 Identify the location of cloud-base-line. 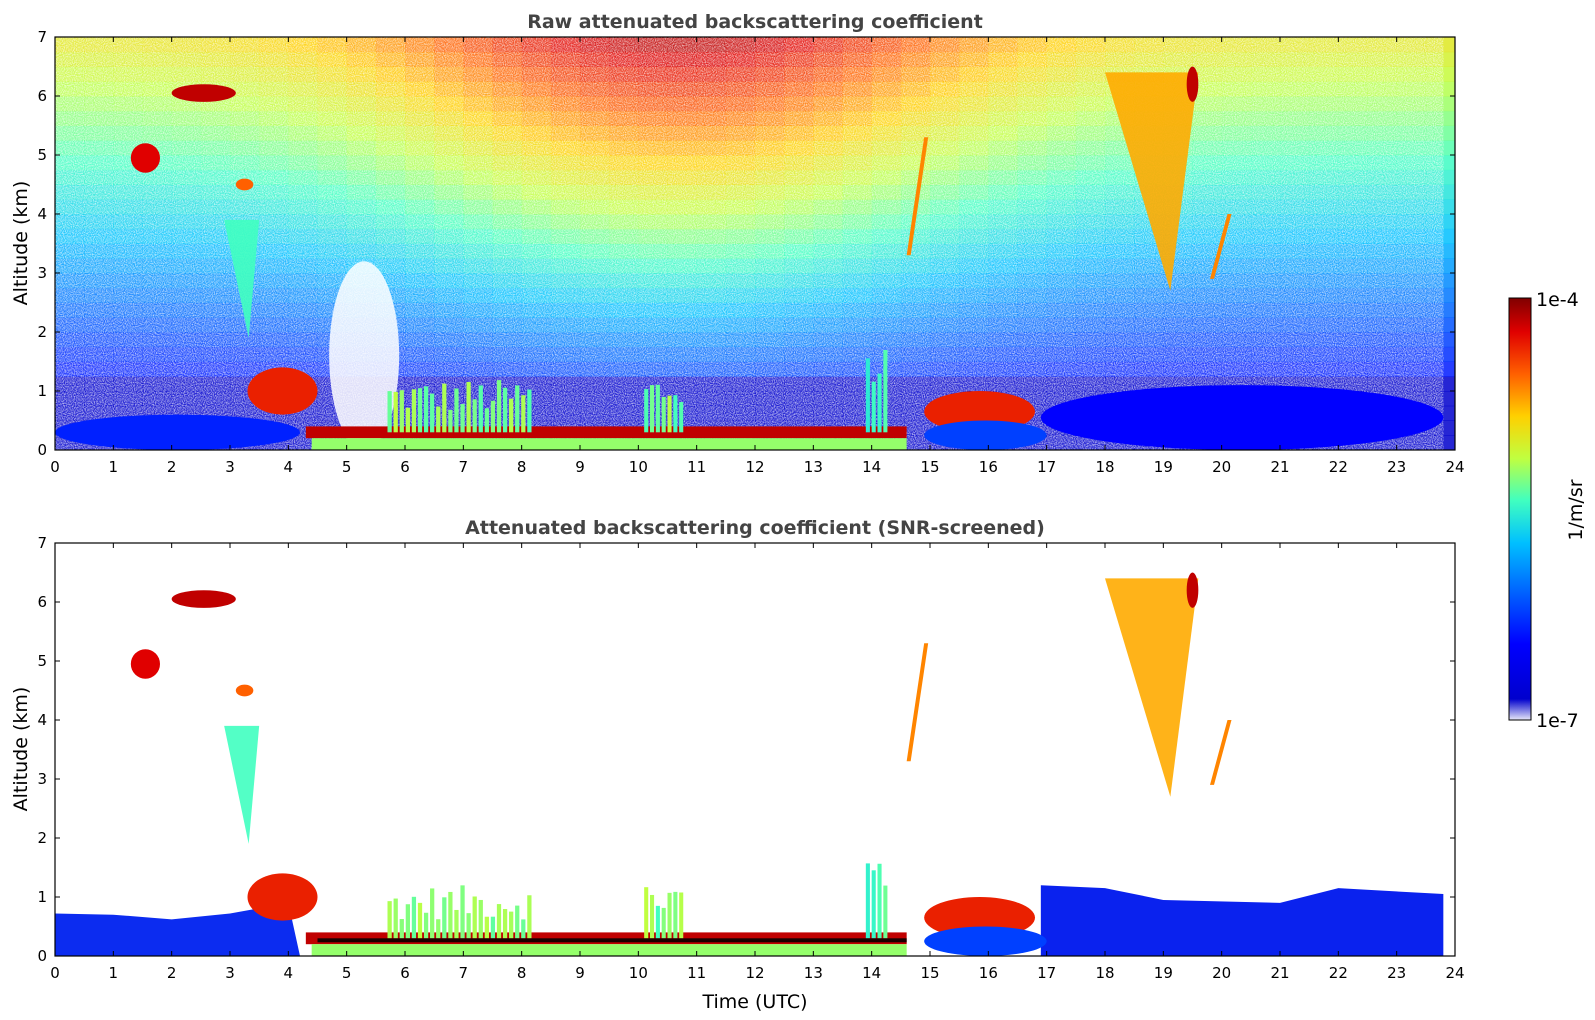
(612, 940).